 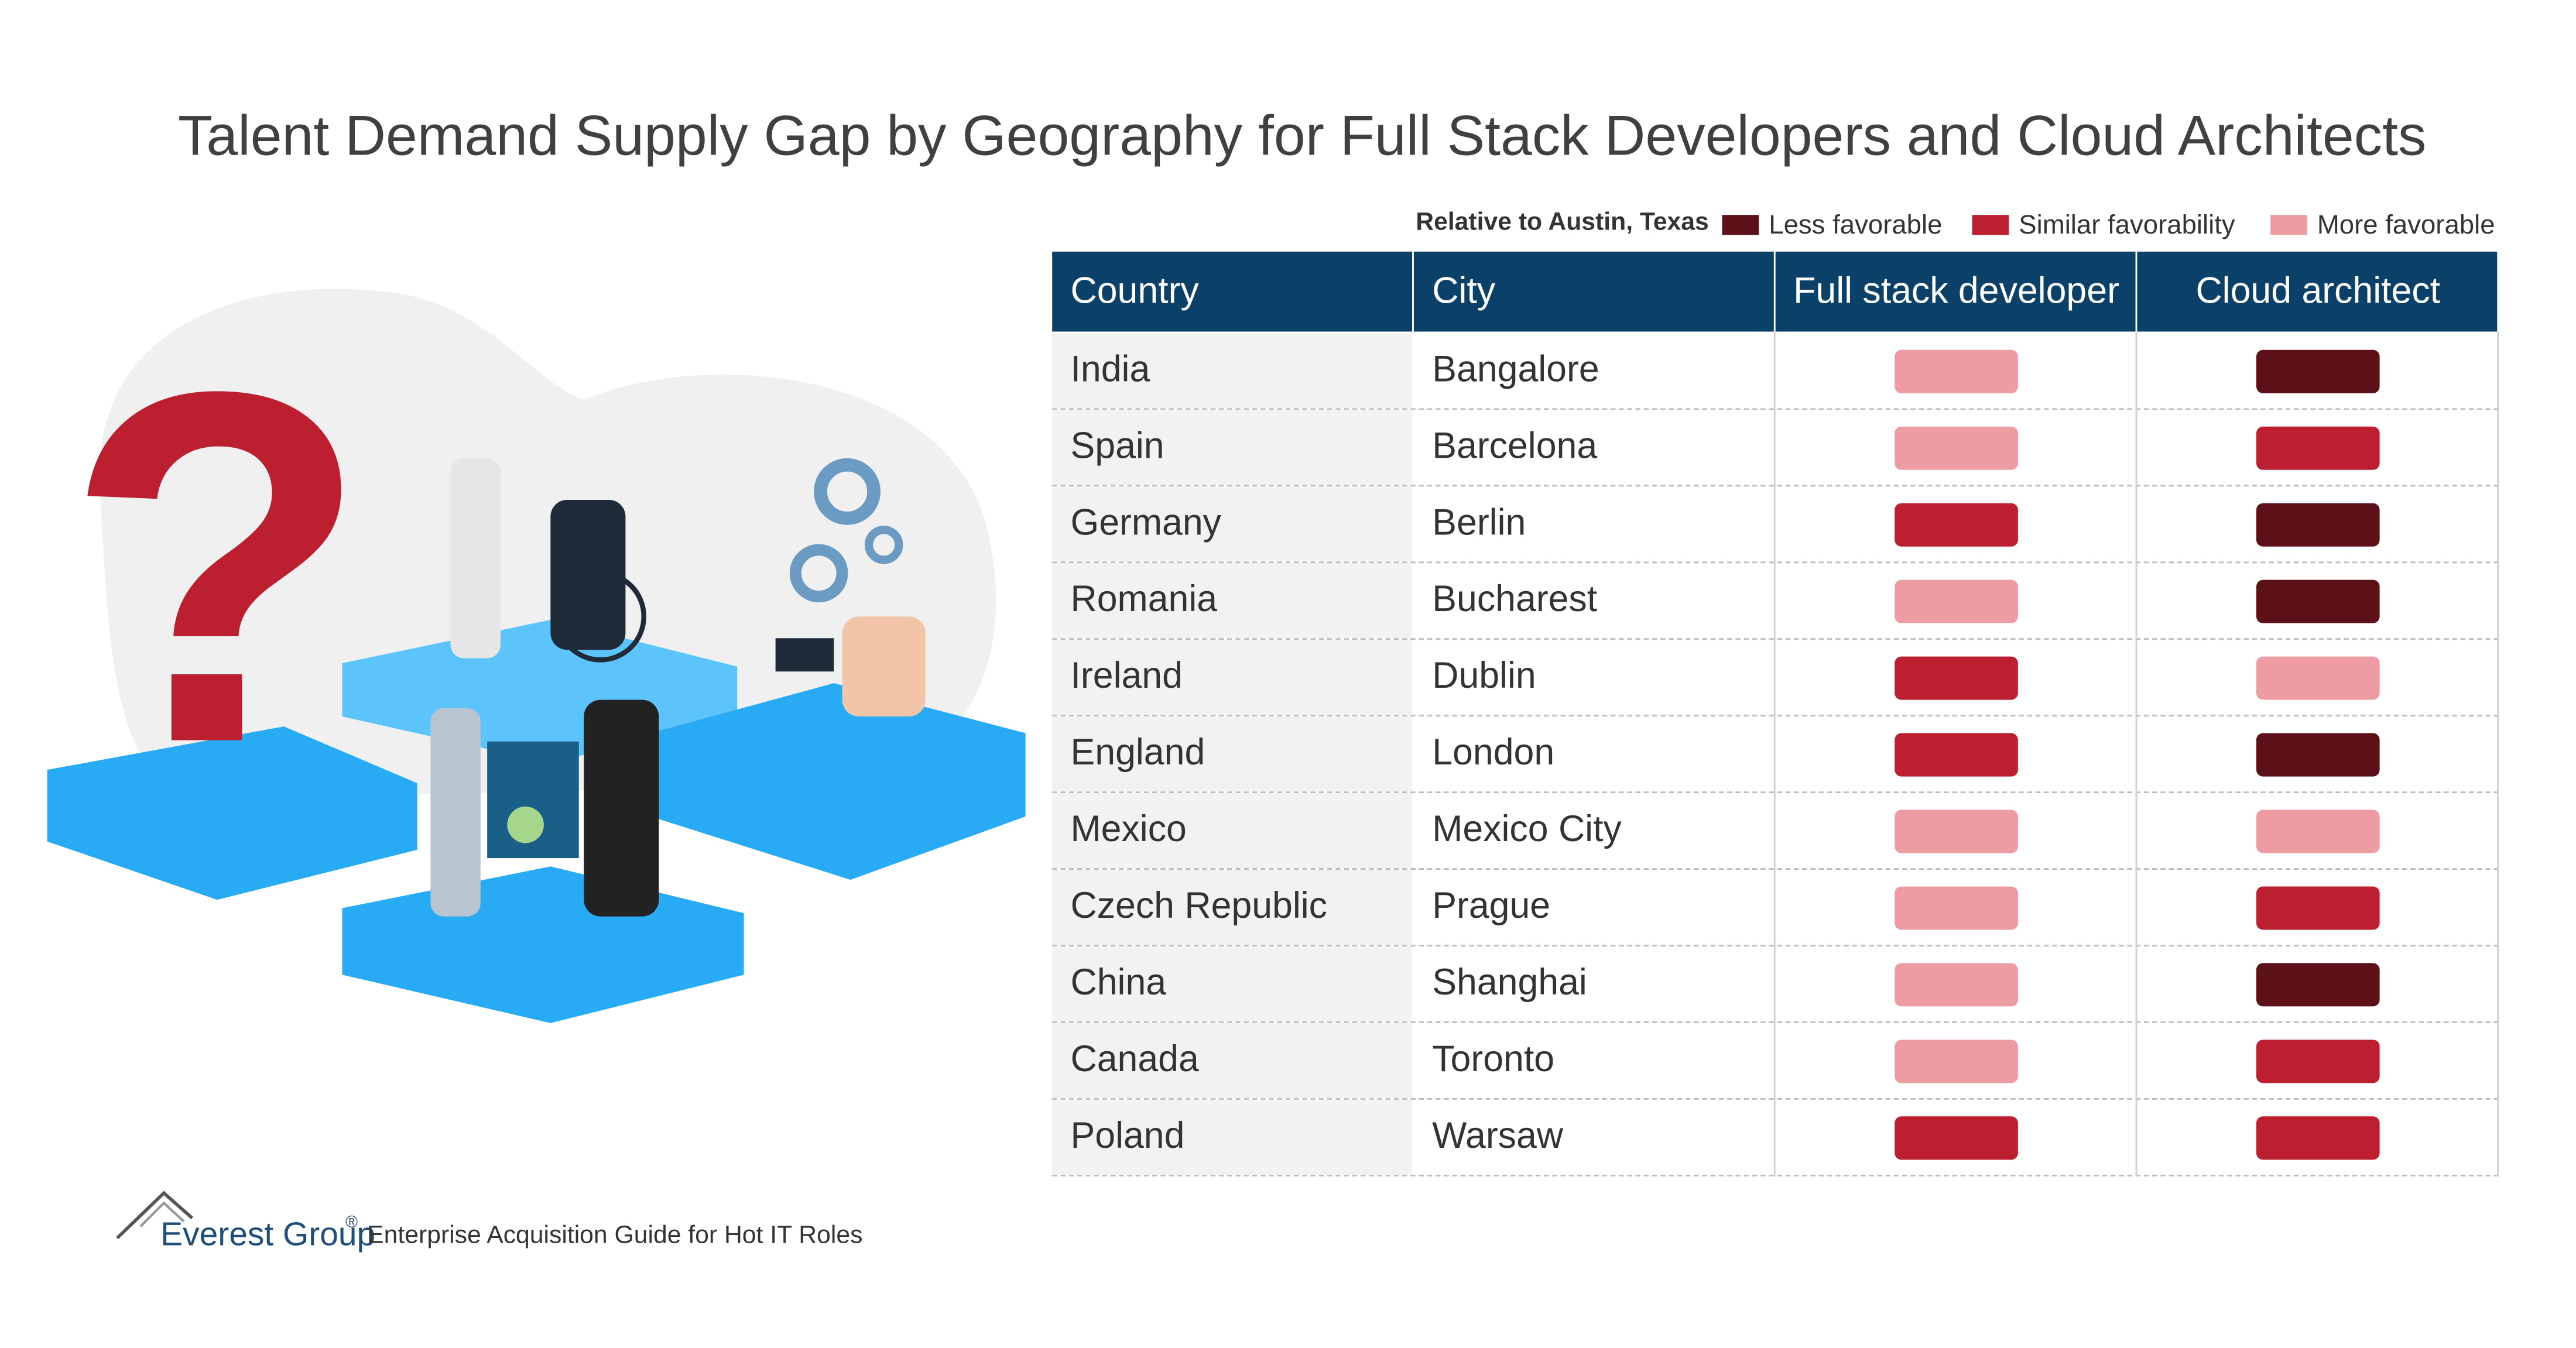 I want to click on legend-entry: More favorable, so click(x=2406, y=224).